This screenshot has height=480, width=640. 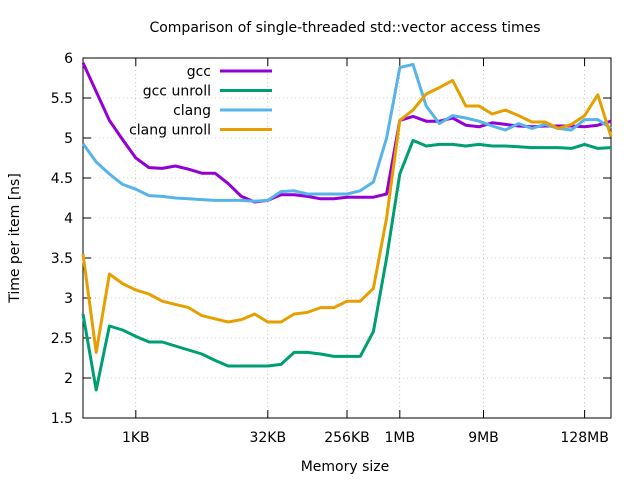 I want to click on y-tick-label: 2.5, so click(x=62, y=339).